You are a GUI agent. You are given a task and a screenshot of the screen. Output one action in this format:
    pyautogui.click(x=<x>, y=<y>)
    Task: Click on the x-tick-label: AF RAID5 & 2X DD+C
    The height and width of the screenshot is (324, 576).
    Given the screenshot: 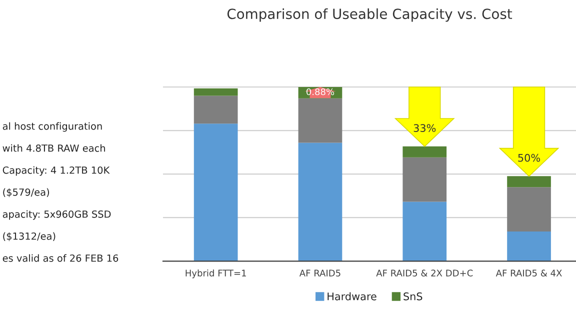 What is the action you would take?
    pyautogui.click(x=424, y=273)
    